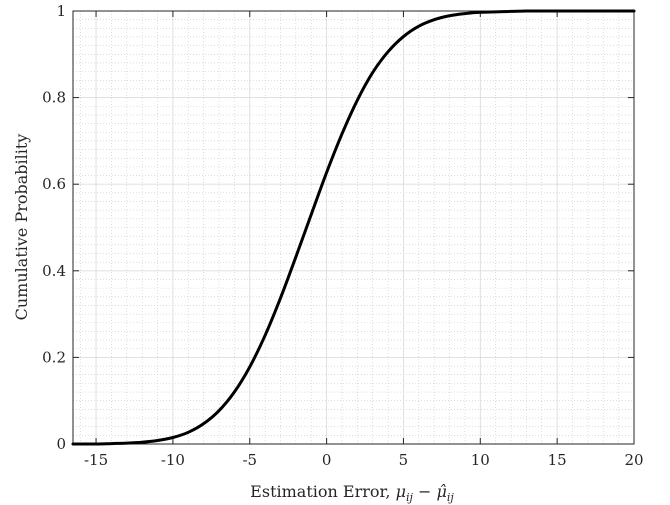 The height and width of the screenshot is (505, 670). What do you see at coordinates (557, 460) in the screenshot?
I see `x-tick-label: 15` at bounding box center [557, 460].